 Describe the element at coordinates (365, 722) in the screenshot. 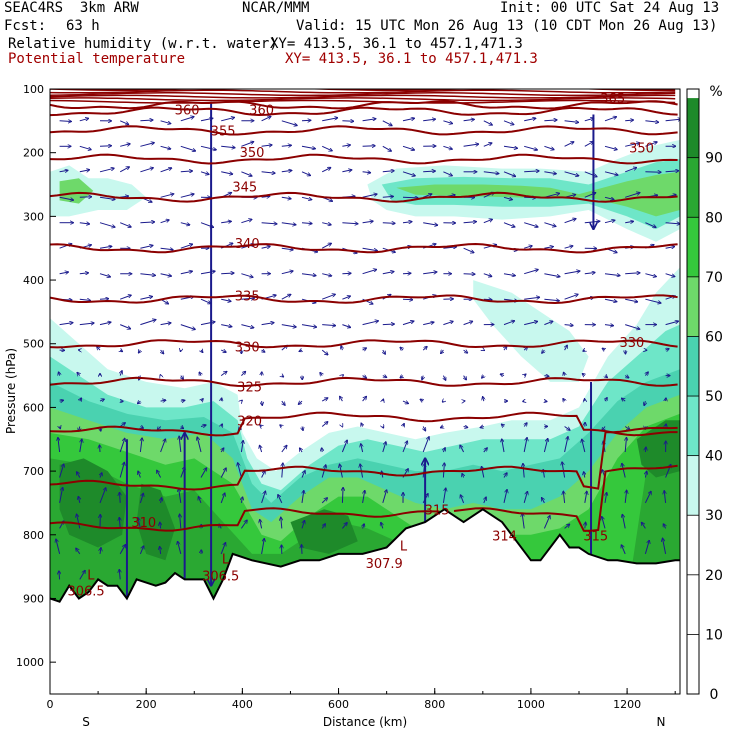

I see `x-axis-label: Distance (km)` at that location.